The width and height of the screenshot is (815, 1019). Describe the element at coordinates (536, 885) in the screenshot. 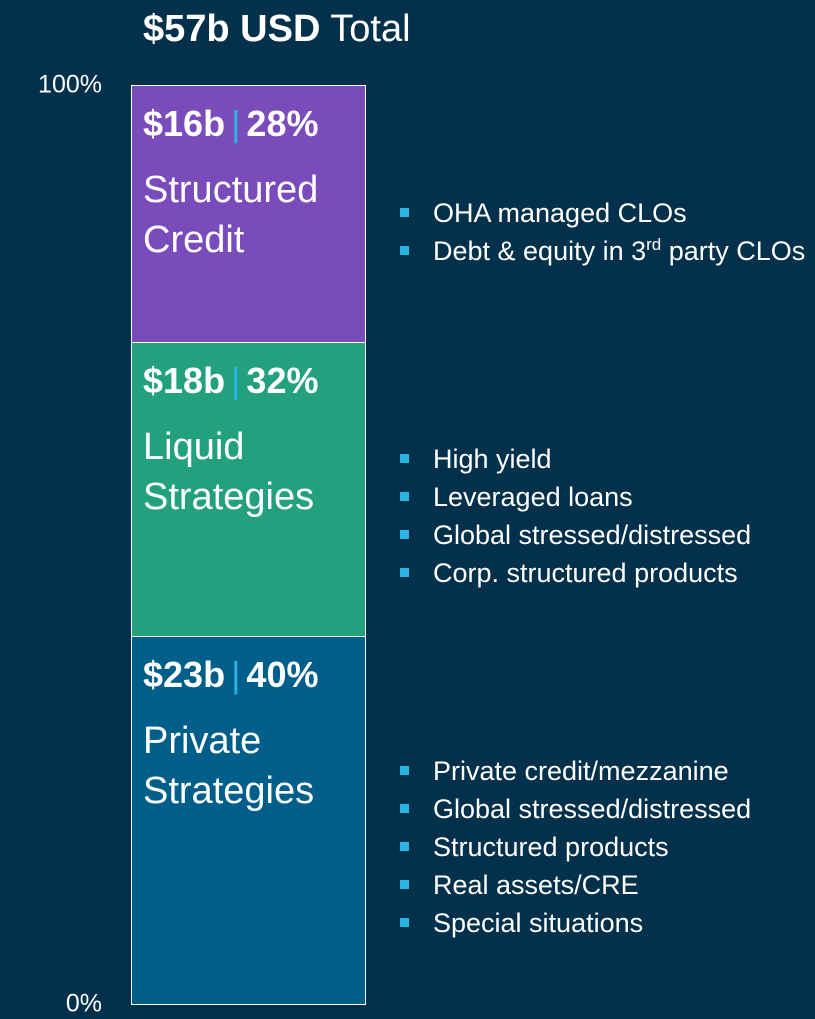

I see `bullet-text: Real assets/CRE` at that location.